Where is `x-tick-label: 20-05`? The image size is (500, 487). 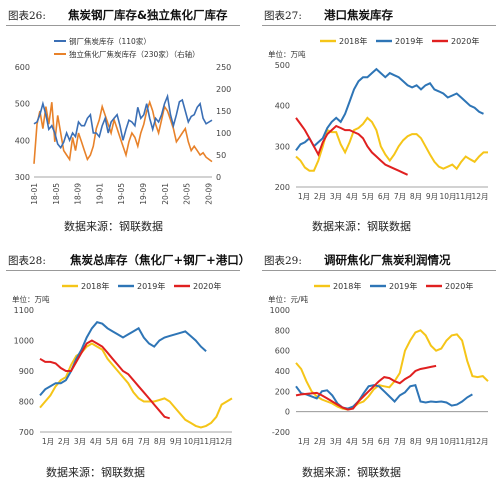 x-tick-label: 20-05 is located at coordinates (187, 194).